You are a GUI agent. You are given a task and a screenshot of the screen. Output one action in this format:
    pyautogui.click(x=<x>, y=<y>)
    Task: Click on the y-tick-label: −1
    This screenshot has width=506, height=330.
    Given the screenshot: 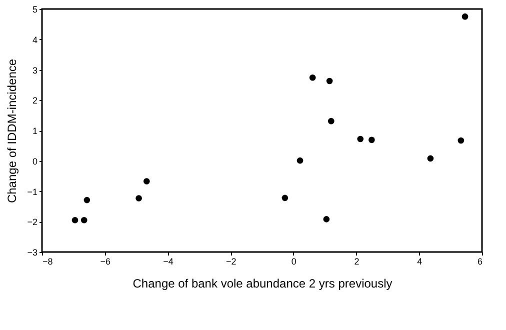 What is the action you would take?
    pyautogui.click(x=32, y=191)
    